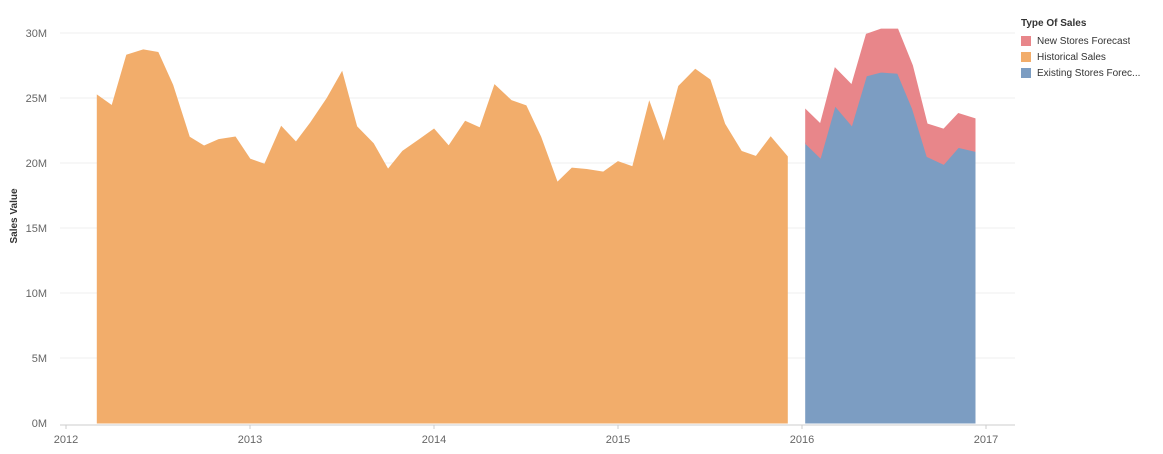 This screenshot has height=454, width=1163. I want to click on y-tick-label: 5M, so click(39, 359).